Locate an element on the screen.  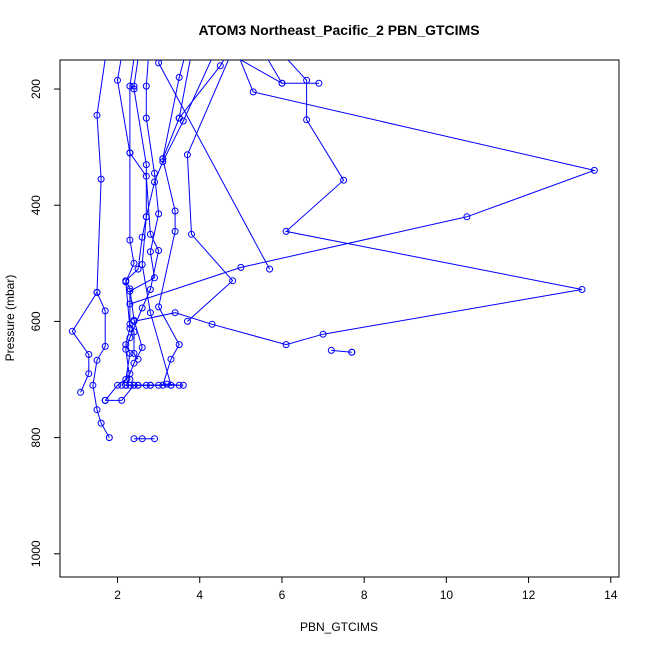
x-tick-label: 4 is located at coordinates (199, 595).